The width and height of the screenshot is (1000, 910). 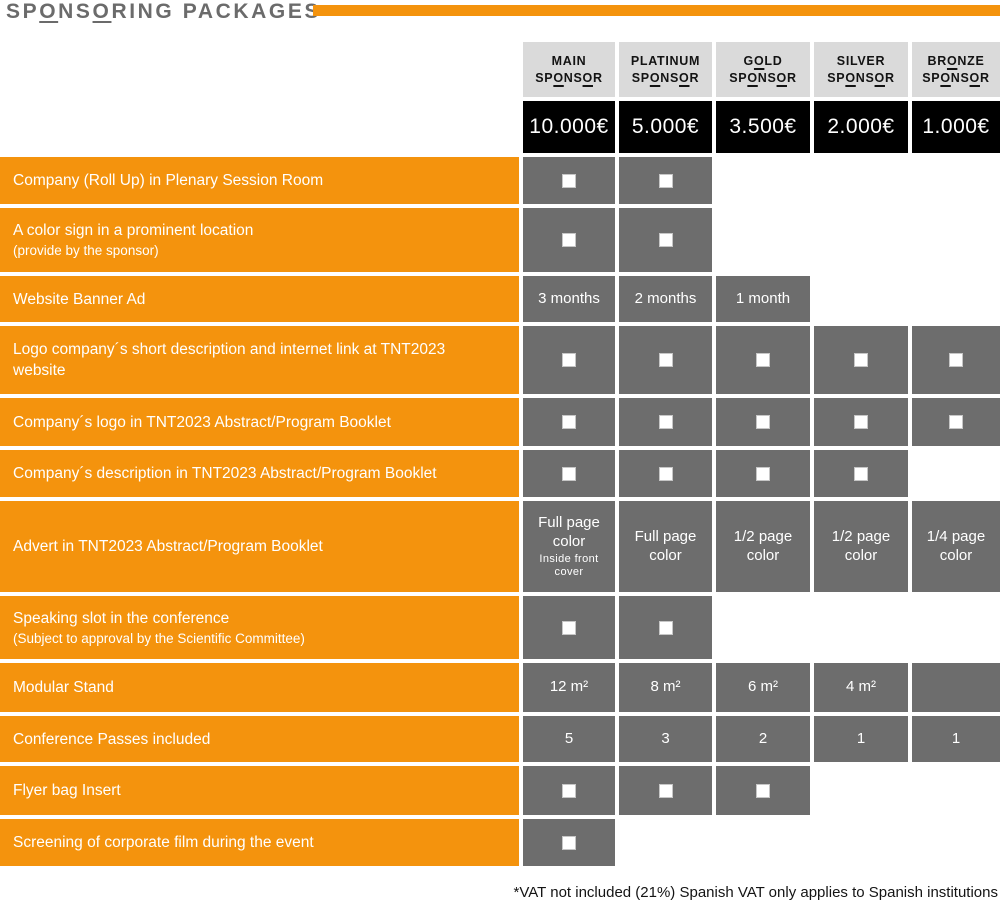 I want to click on benefit-cell-text: 1, so click(x=956, y=738).